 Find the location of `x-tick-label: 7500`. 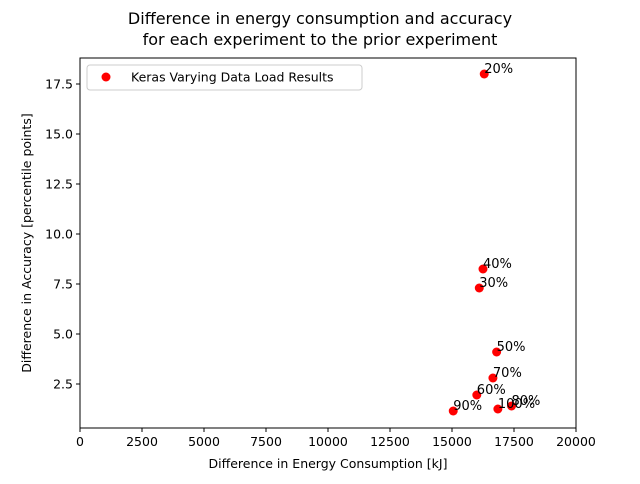

x-tick-label: 7500 is located at coordinates (266, 441).